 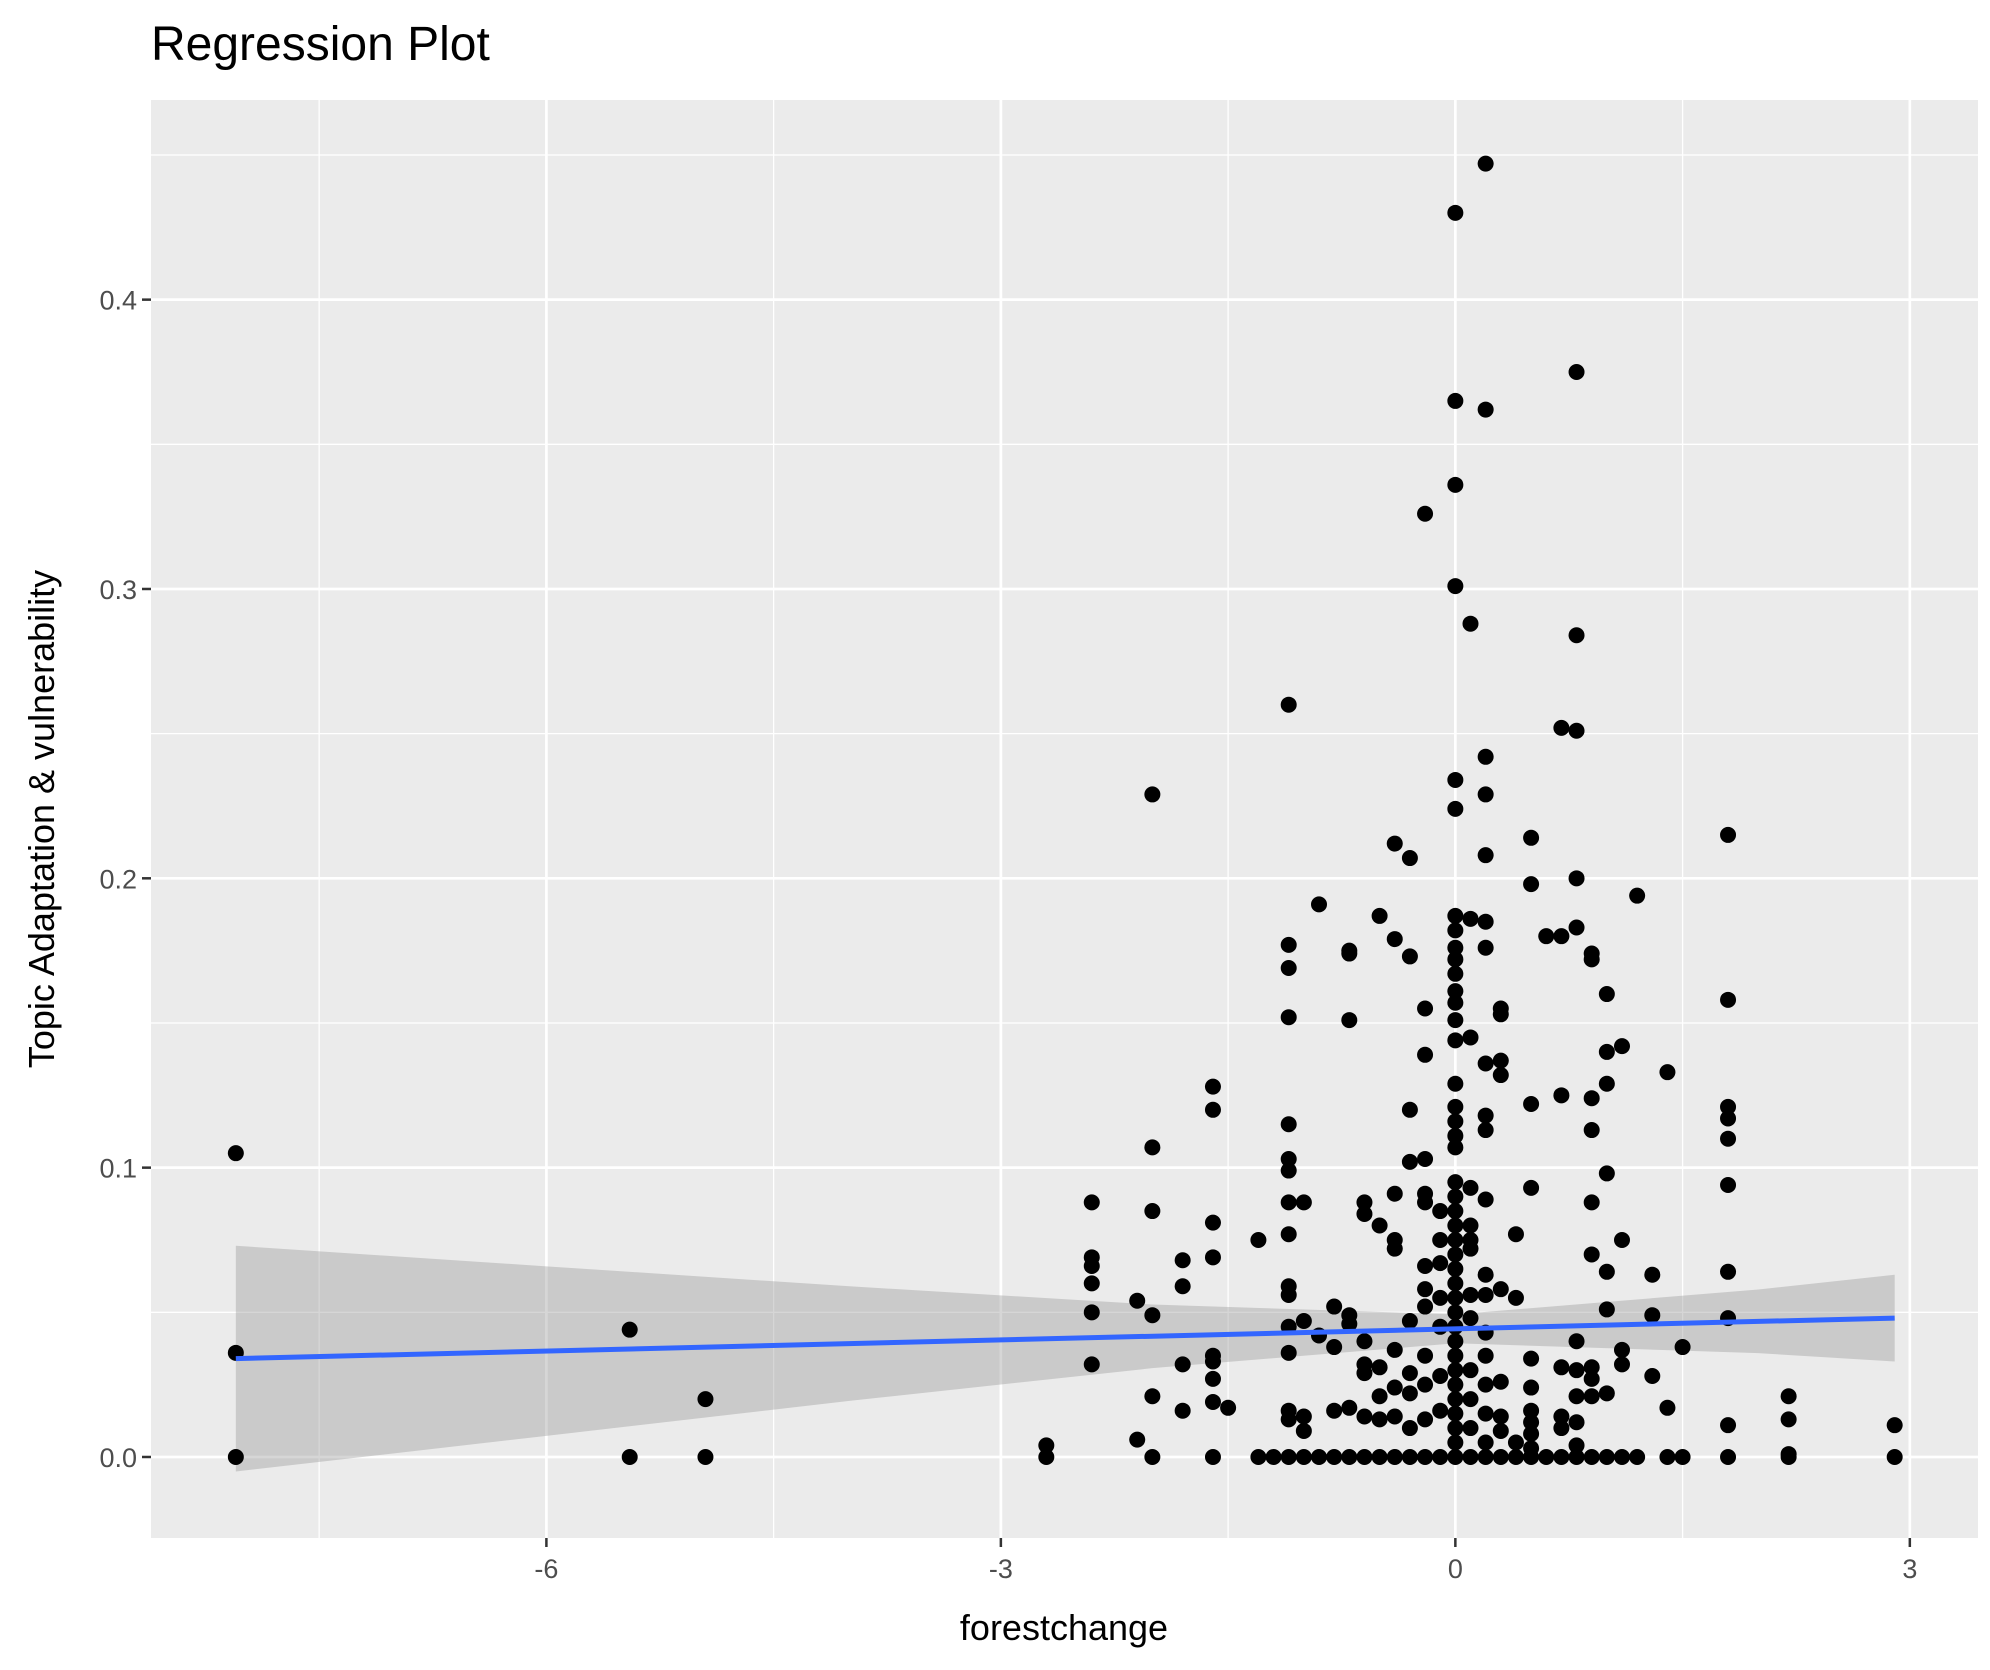 I want to click on y-axis-title: Topic Adaptation & vulnerability, so click(x=41, y=819).